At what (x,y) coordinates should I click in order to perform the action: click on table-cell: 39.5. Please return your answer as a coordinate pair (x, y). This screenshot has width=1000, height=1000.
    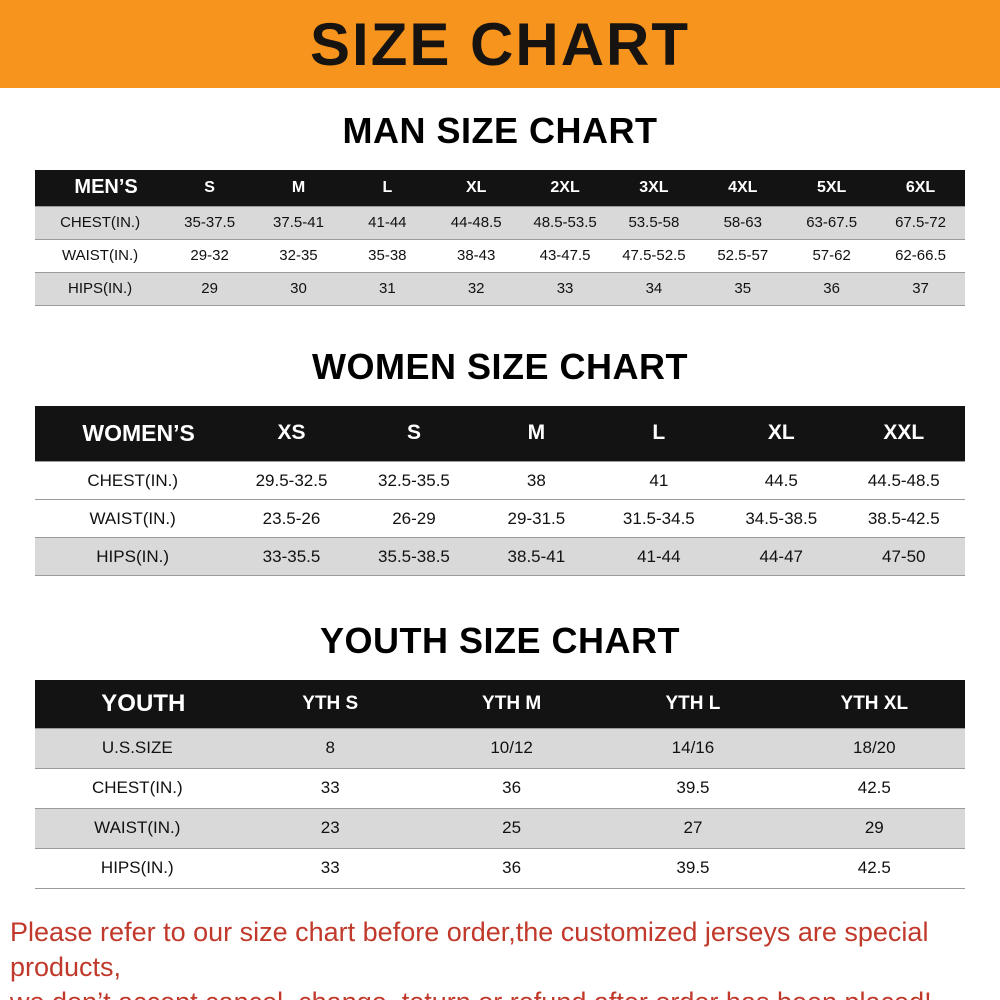
    Looking at the image, I should click on (693, 868).